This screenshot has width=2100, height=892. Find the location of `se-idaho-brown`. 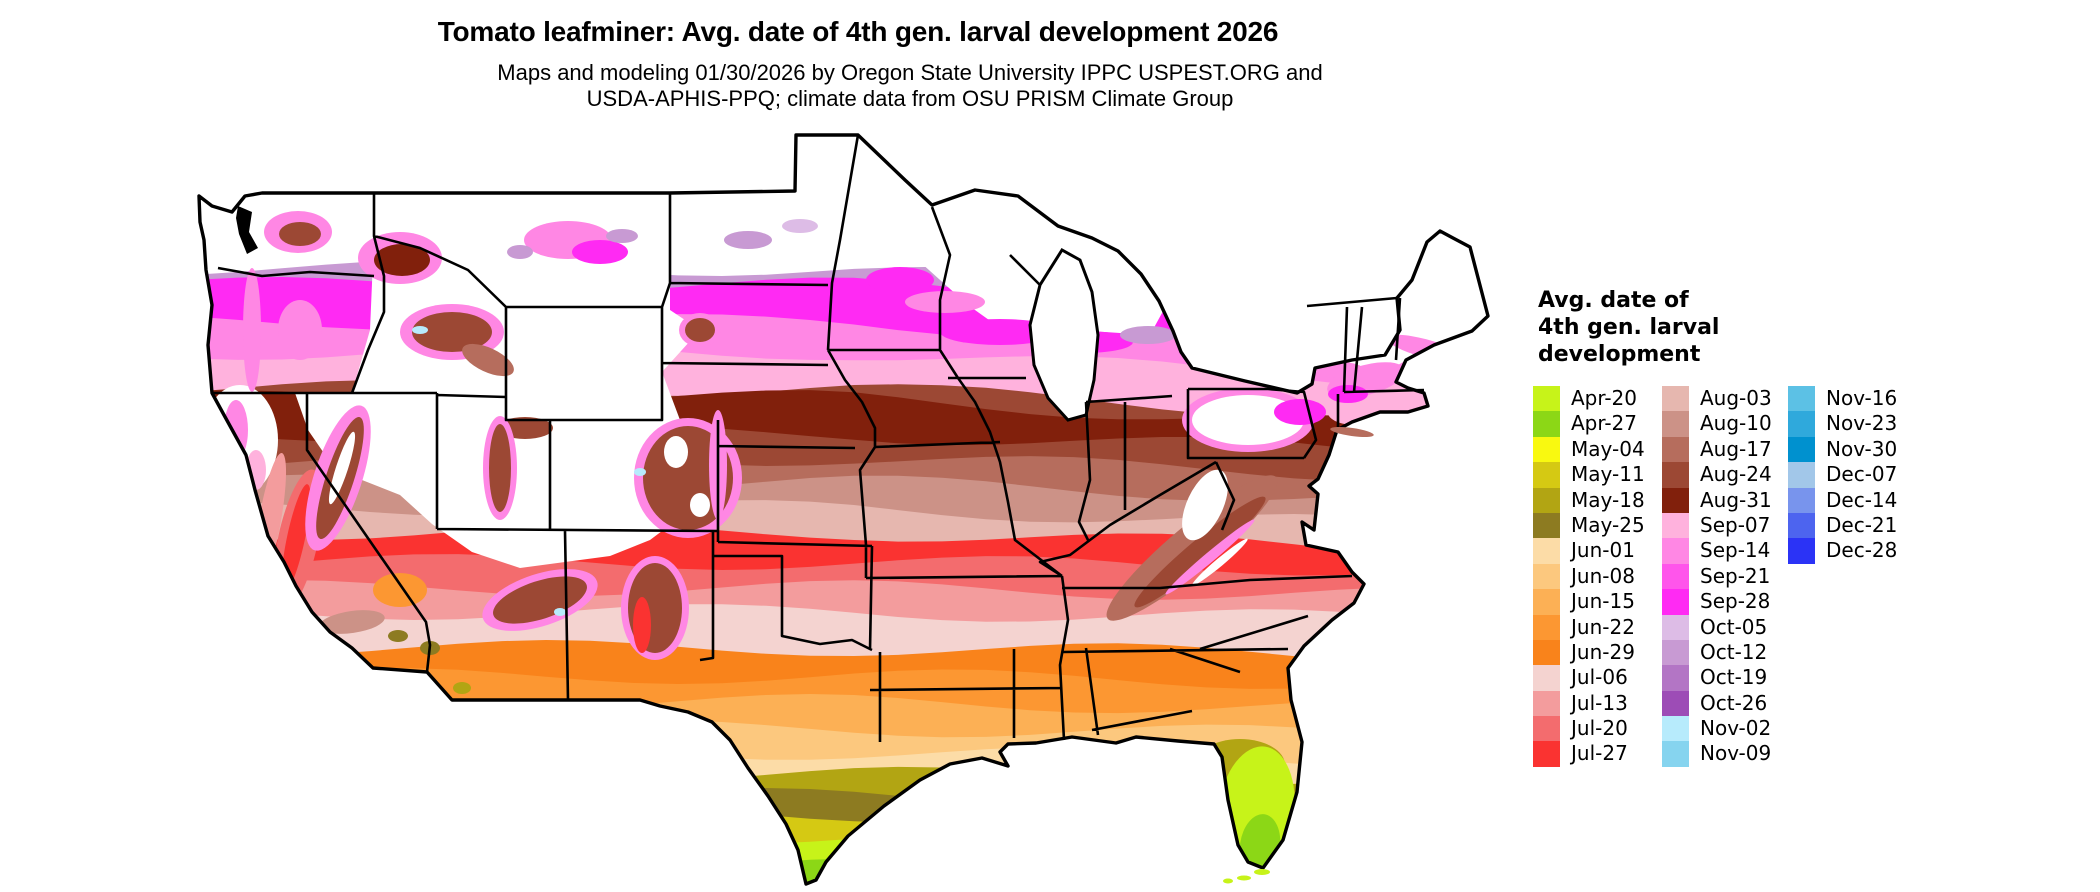

se-idaho-brown is located at coordinates (488, 360).